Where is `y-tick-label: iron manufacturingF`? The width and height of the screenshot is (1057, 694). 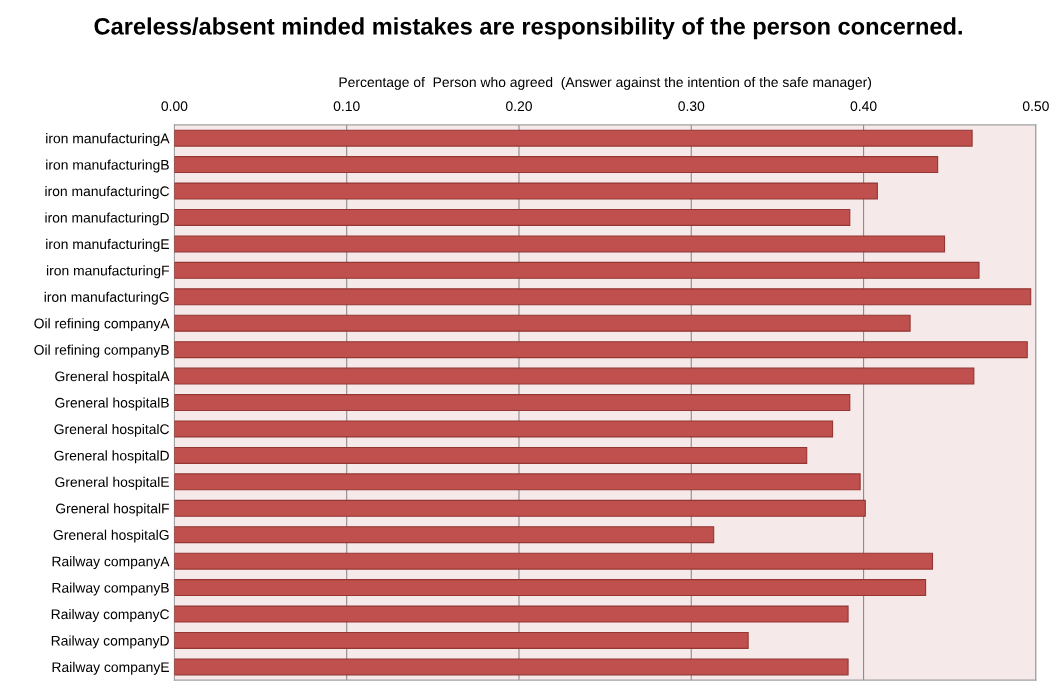 y-tick-label: iron manufacturingF is located at coordinates (107, 272).